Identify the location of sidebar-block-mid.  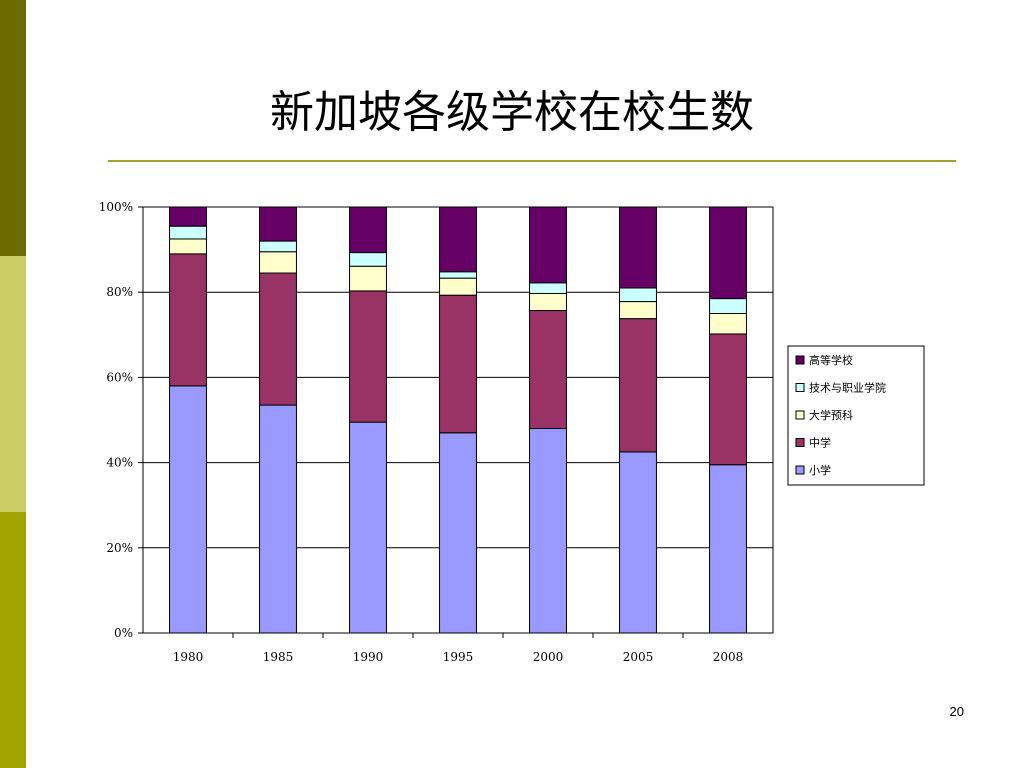
(13, 640).